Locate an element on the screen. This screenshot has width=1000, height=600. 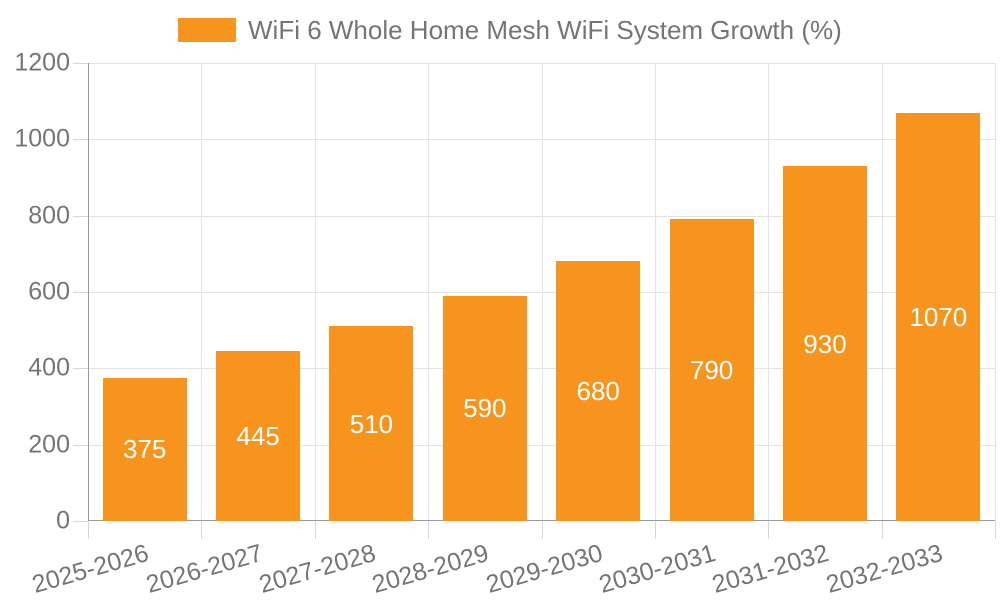
y-tick-label: 800 is located at coordinates (49, 215).